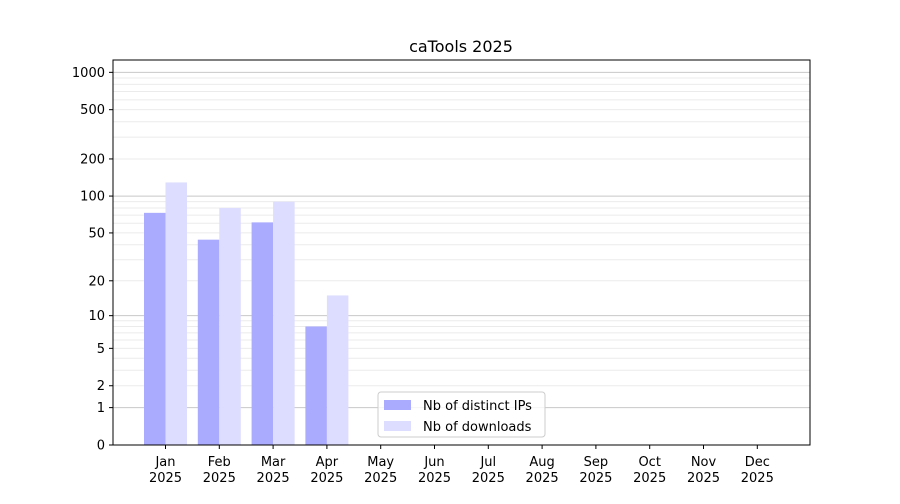 The image size is (900, 504). I want to click on bars, so click(246, 313).